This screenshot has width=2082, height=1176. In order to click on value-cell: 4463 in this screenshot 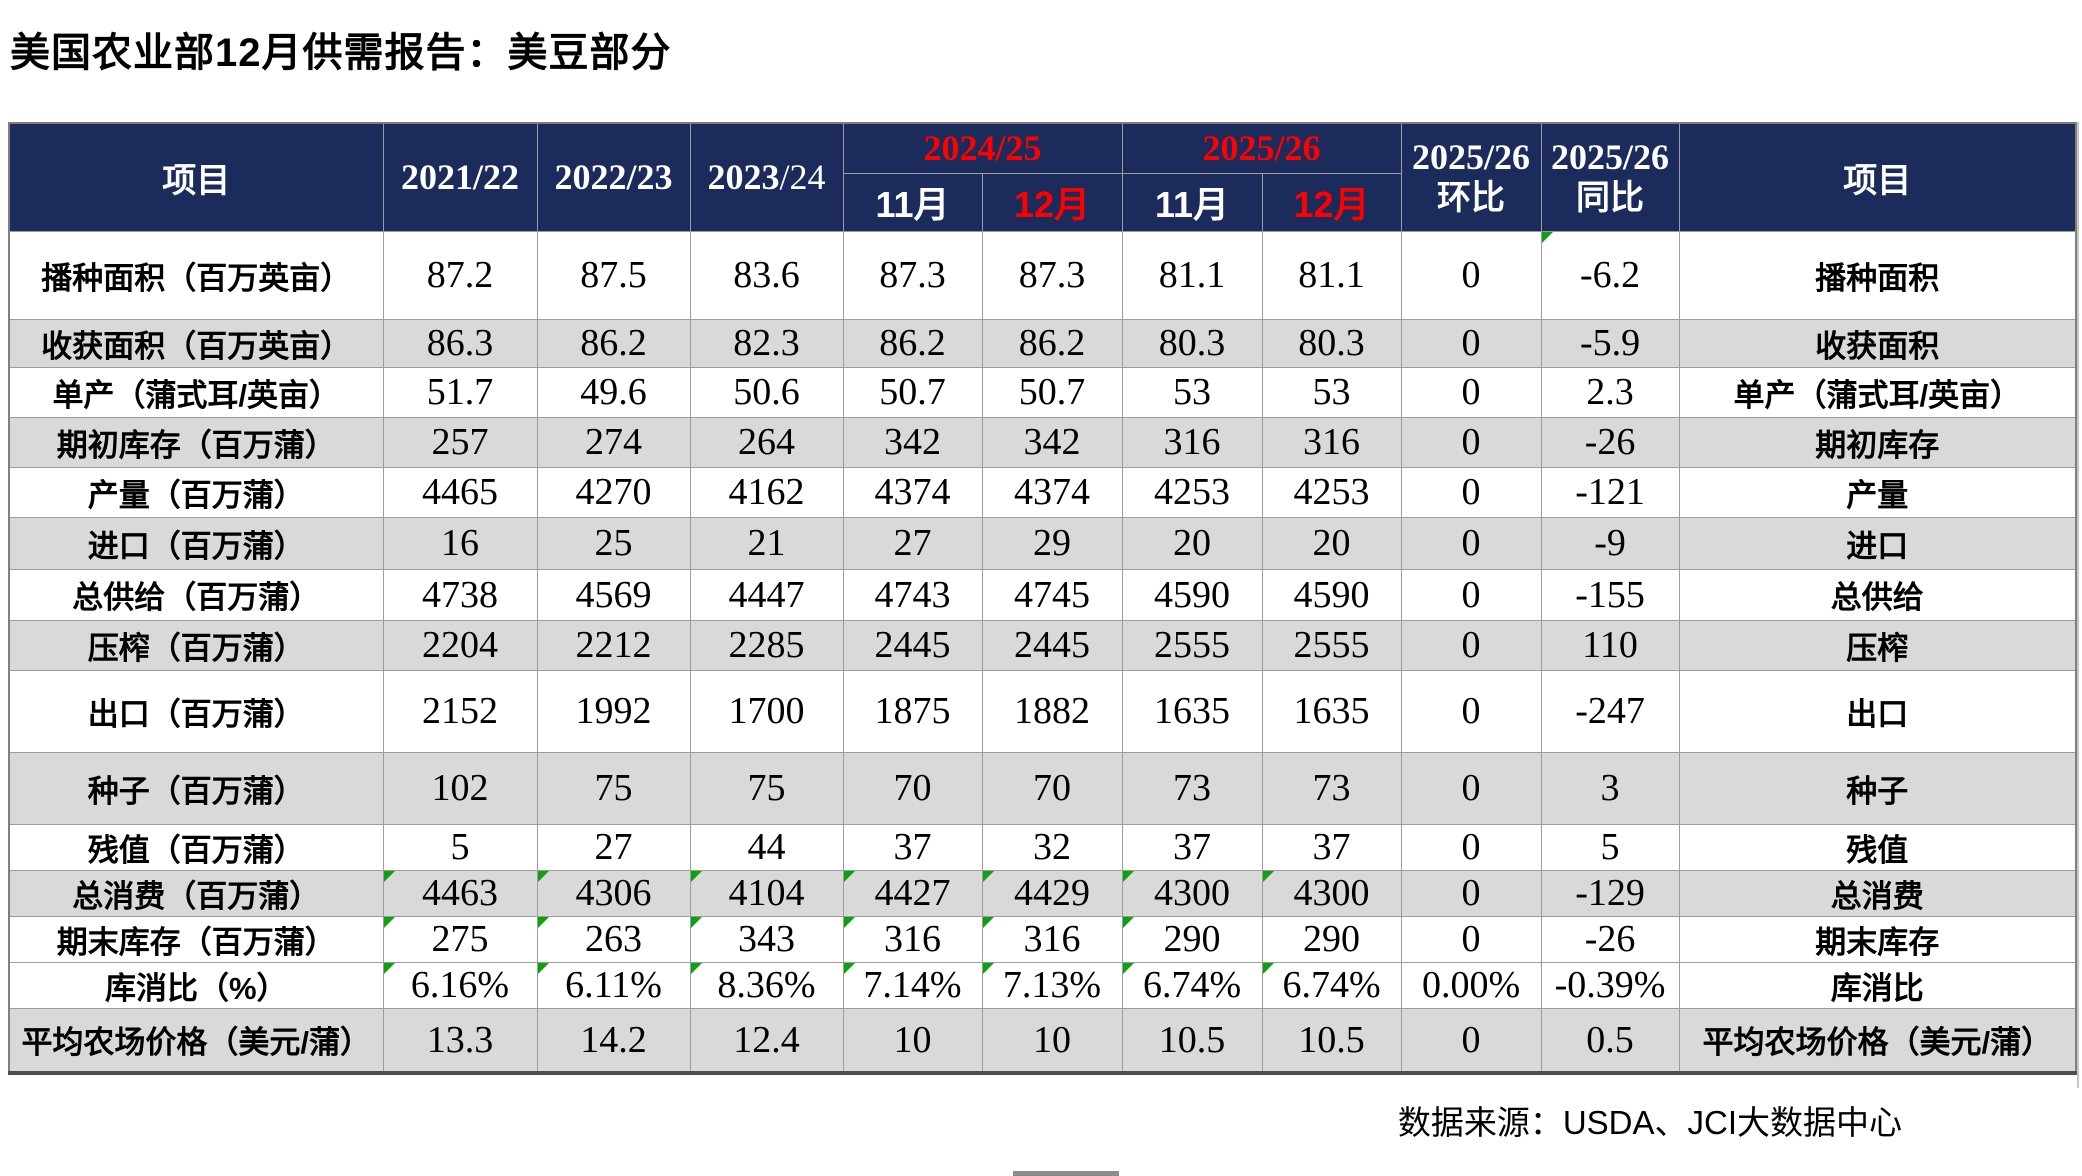, I will do `click(460, 893)`.